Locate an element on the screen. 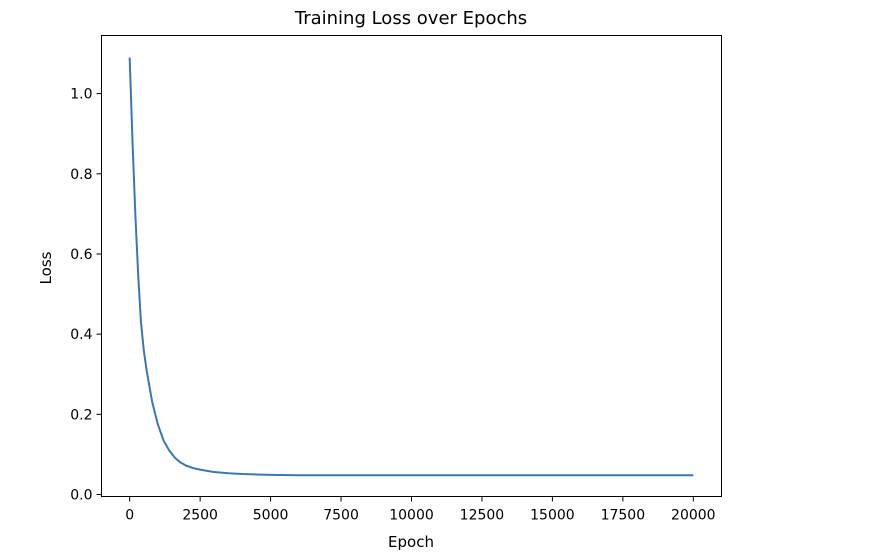 Image resolution: width=872 pixels, height=557 pixels. x-tick-label: 0 is located at coordinates (129, 516).